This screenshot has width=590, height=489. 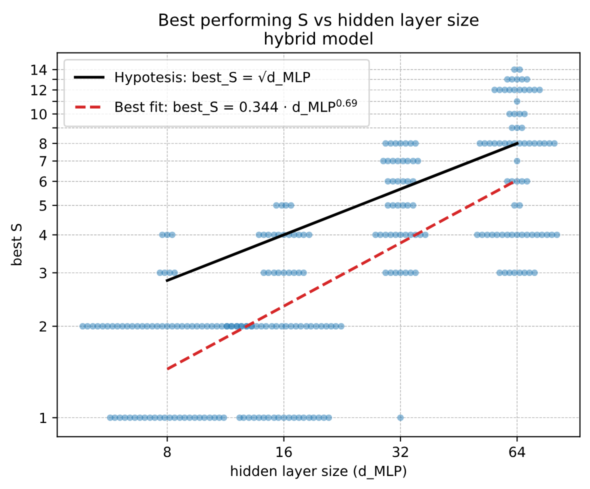 I want to click on x-axis-title: hidden layer size (d_MLP), so click(x=318, y=472).